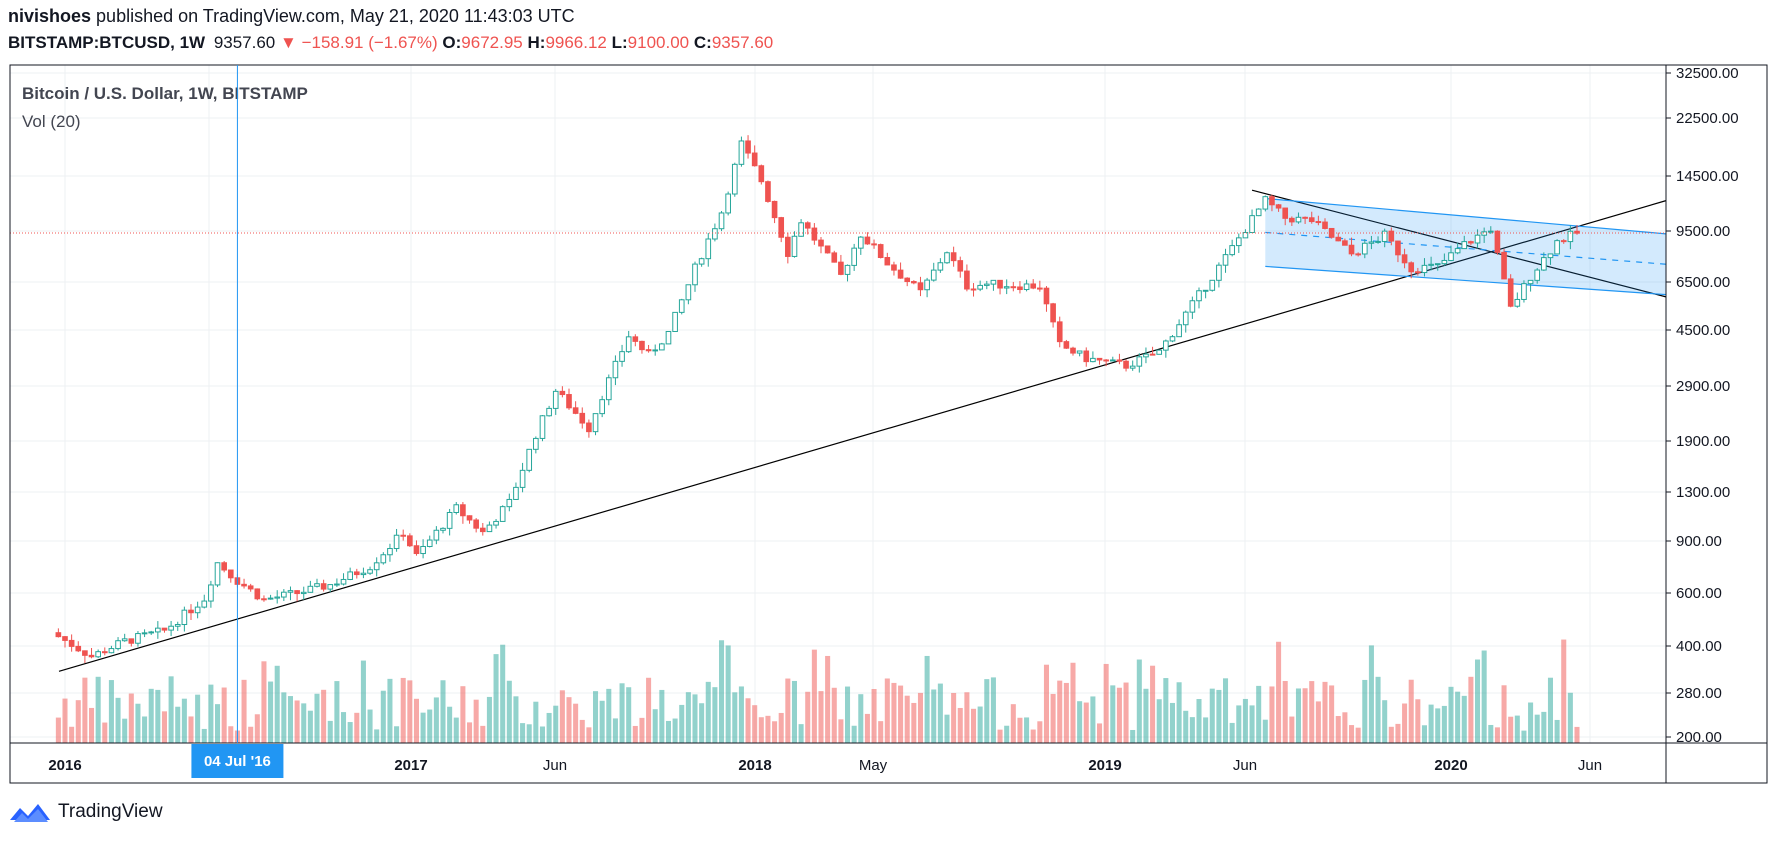  What do you see at coordinates (89, 42) in the screenshot?
I see `symbol-name: BITSTAMP:BTCUSD` at bounding box center [89, 42].